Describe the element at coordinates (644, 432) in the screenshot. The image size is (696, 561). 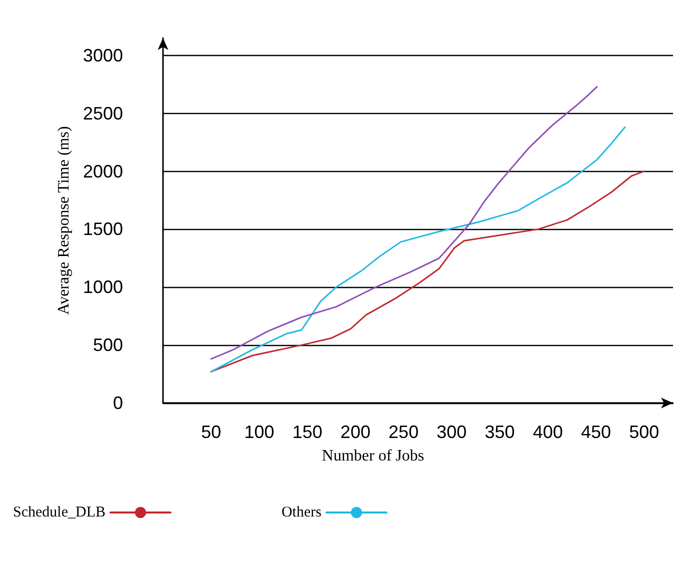
I see `x-tick-label: 500` at that location.